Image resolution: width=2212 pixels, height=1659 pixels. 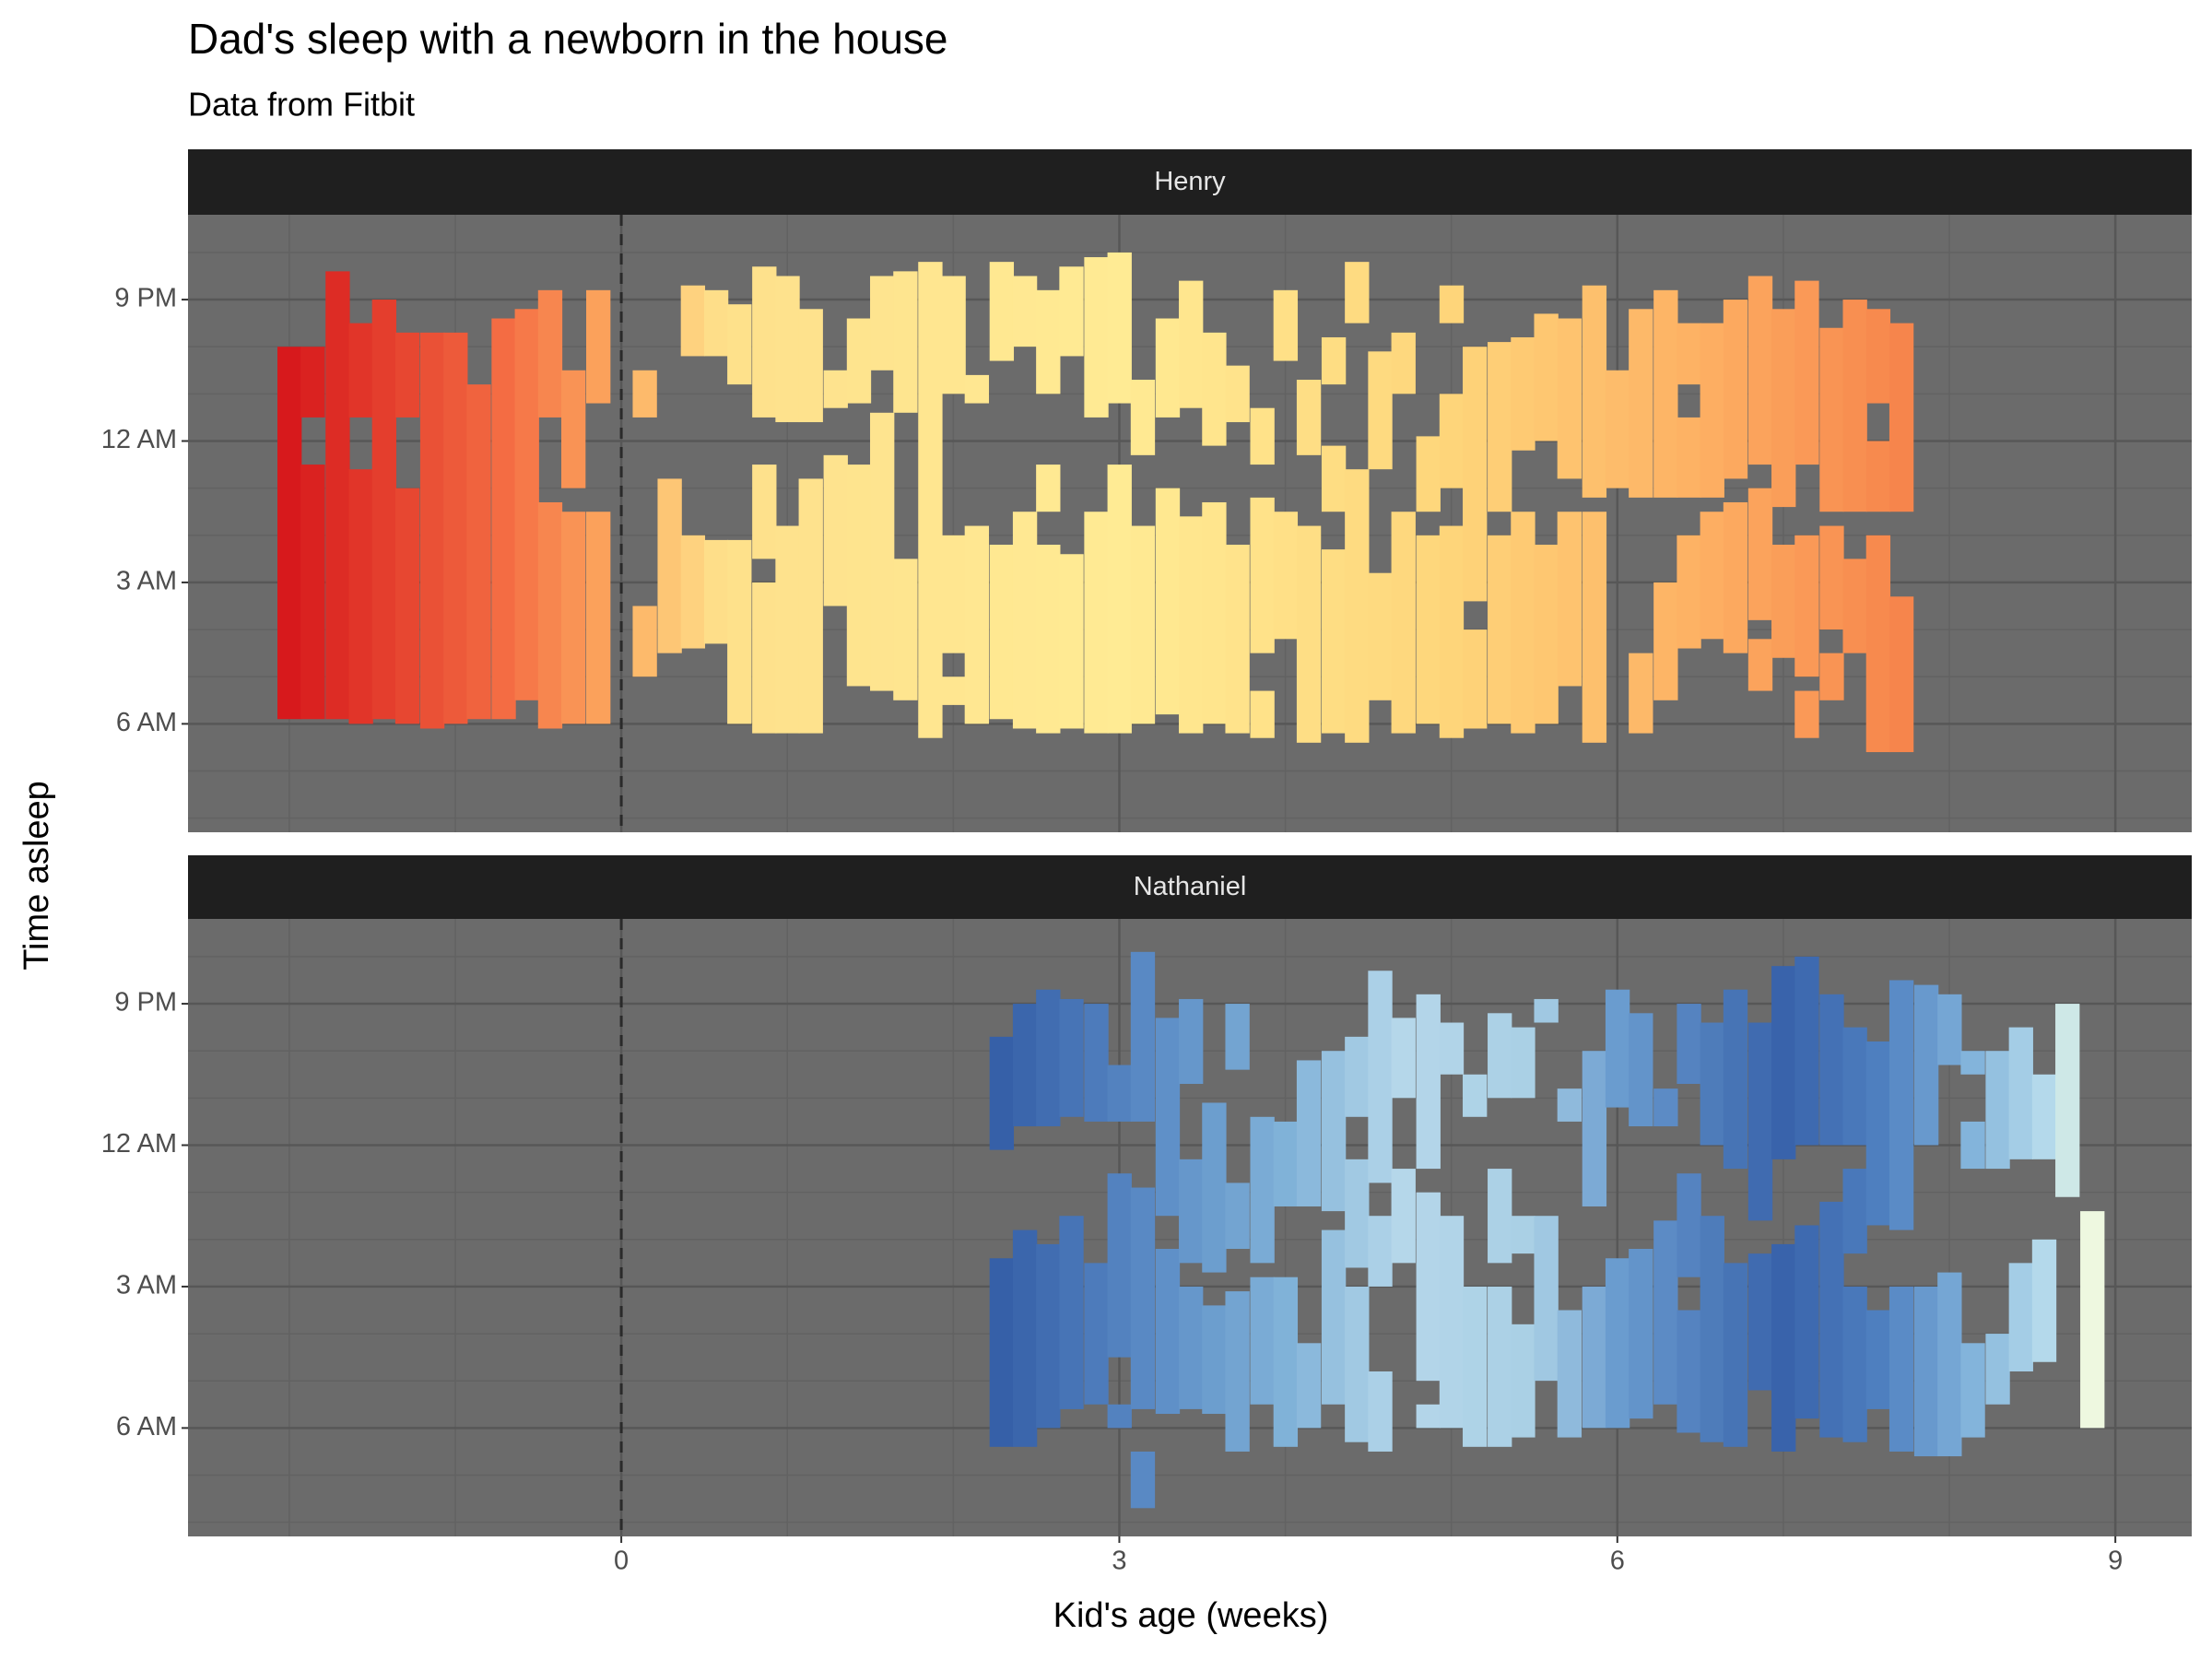 I want to click on x-tick-label: 3, so click(x=1119, y=1561).